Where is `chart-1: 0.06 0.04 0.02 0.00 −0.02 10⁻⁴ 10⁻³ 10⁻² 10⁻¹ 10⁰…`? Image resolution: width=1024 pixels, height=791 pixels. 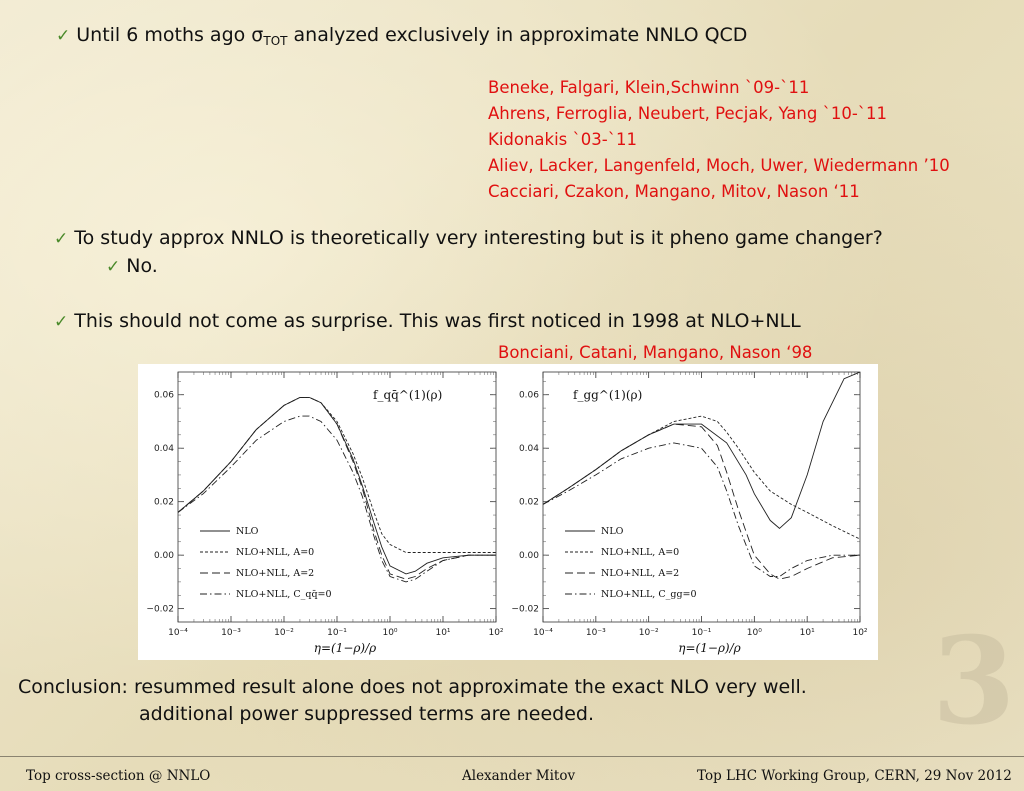
chart-1: 0.06 0.04 0.02 0.00 −0.02 10⁻⁴ 10⁻³ 10⁻² 10⁻¹ 10⁰… is located at coordinates (325, 513).